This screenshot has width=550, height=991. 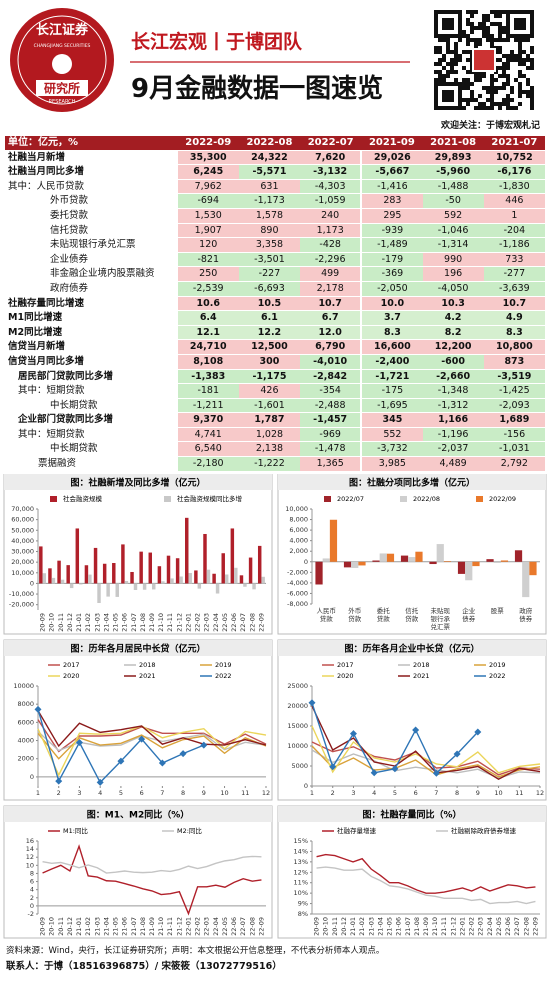 What do you see at coordinates (472, 926) in the screenshot?
I see `x-tick-label: 22-02` at bounding box center [472, 926].